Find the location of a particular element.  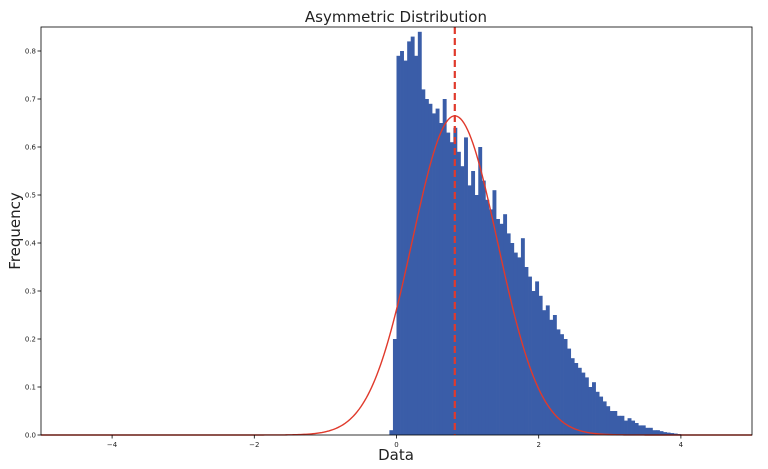

y-tick-label: 0.5 is located at coordinates (30, 196).